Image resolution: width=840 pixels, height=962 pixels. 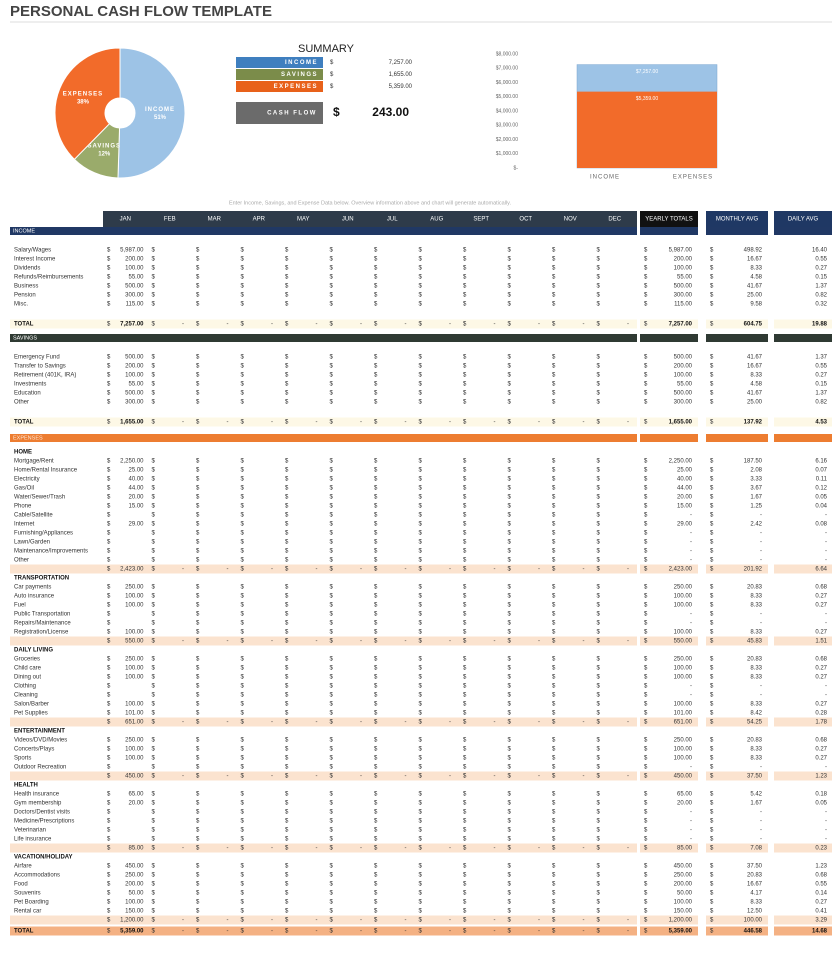 I want to click on cell-value: 100.00, so click(x=683, y=750).